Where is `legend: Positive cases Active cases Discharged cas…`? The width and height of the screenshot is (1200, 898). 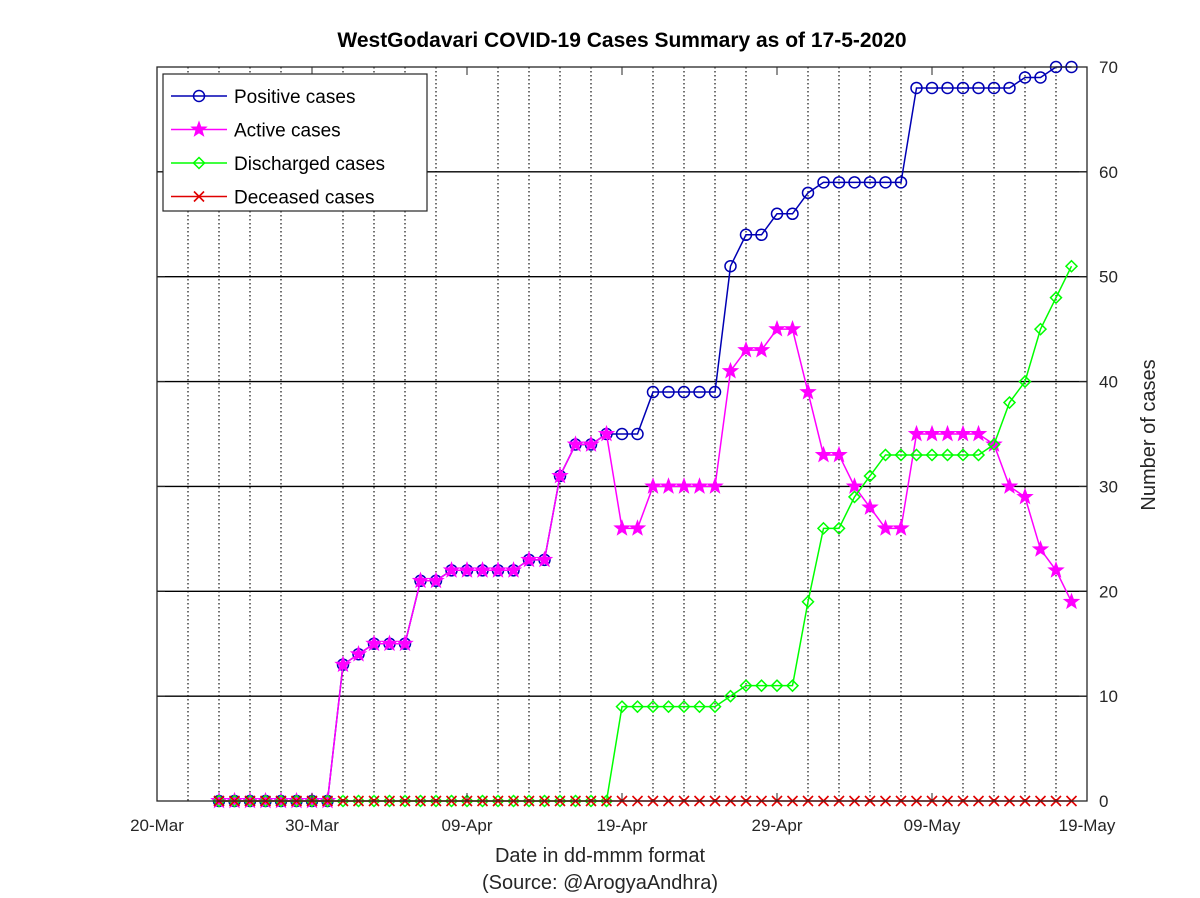 legend: Positive cases Active cases Discharged cas… is located at coordinates (295, 142).